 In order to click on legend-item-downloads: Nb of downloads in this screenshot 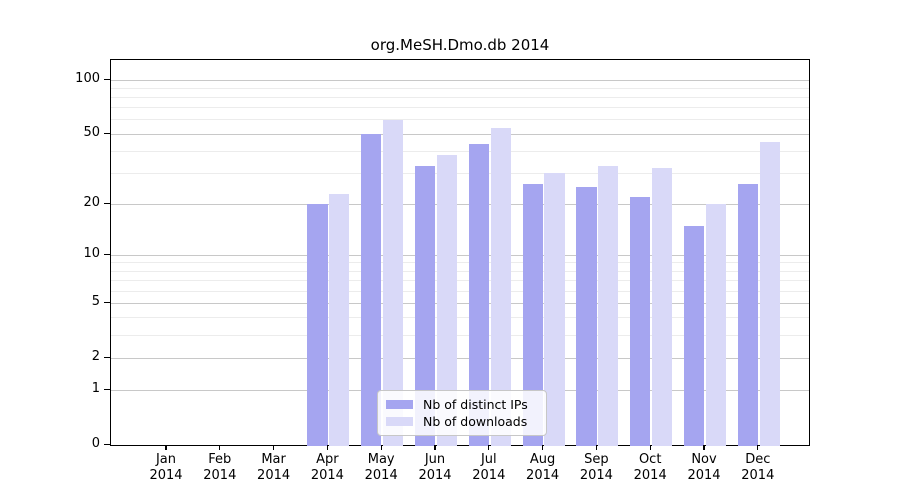, I will do `click(462, 421)`.